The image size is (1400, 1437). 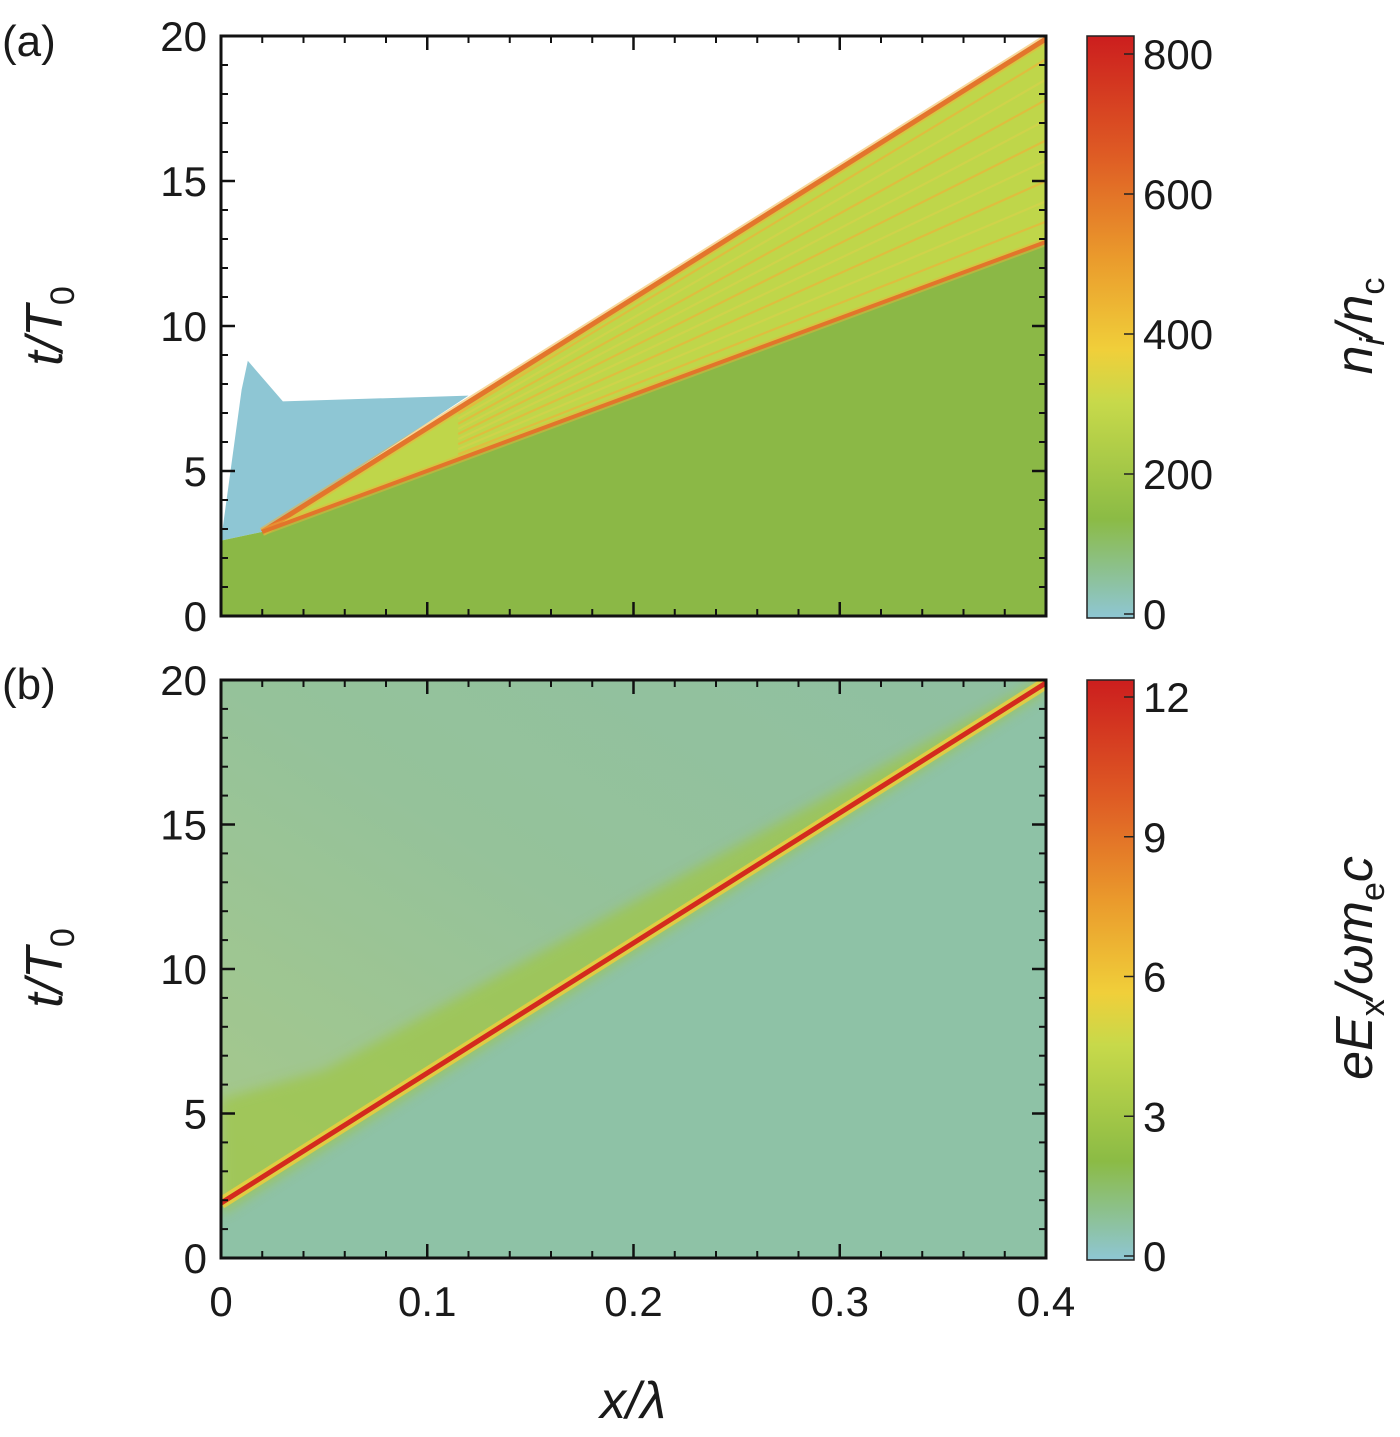 I want to click on colorbar-a-tick-label: 0, so click(x=1154, y=614).